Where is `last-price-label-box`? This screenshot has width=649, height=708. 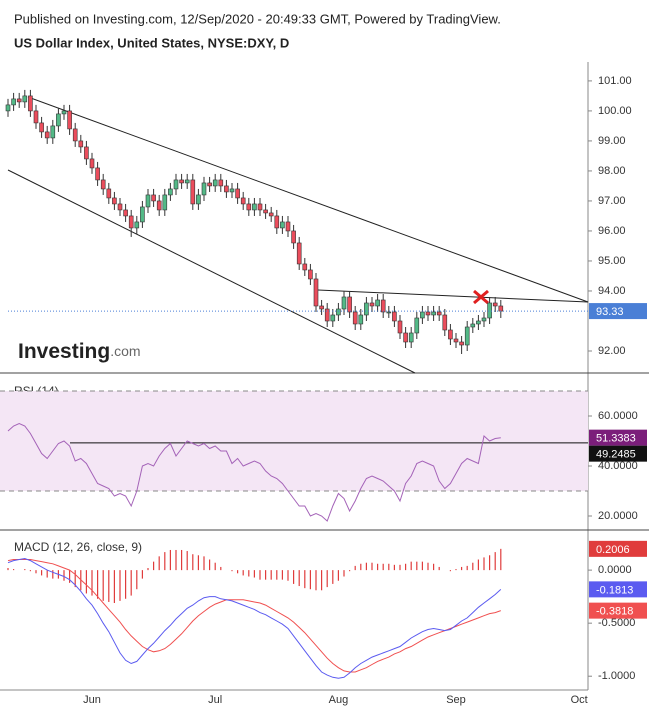 last-price-label-box is located at coordinates (618, 311).